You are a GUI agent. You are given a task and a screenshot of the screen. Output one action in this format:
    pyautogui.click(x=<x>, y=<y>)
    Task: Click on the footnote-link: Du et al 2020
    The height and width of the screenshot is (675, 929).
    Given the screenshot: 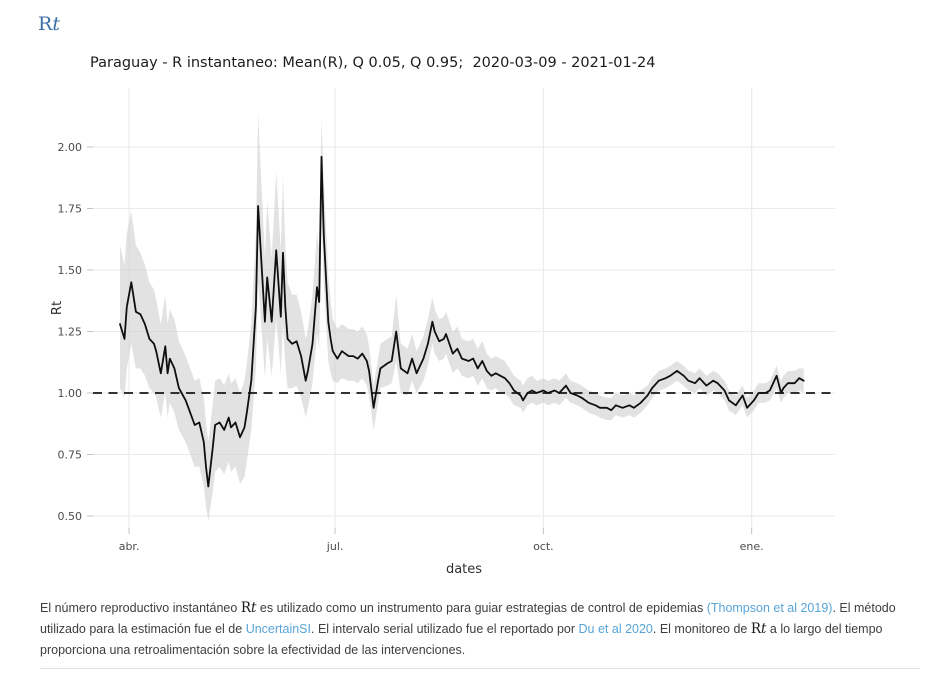 What is the action you would take?
    pyautogui.click(x=615, y=629)
    